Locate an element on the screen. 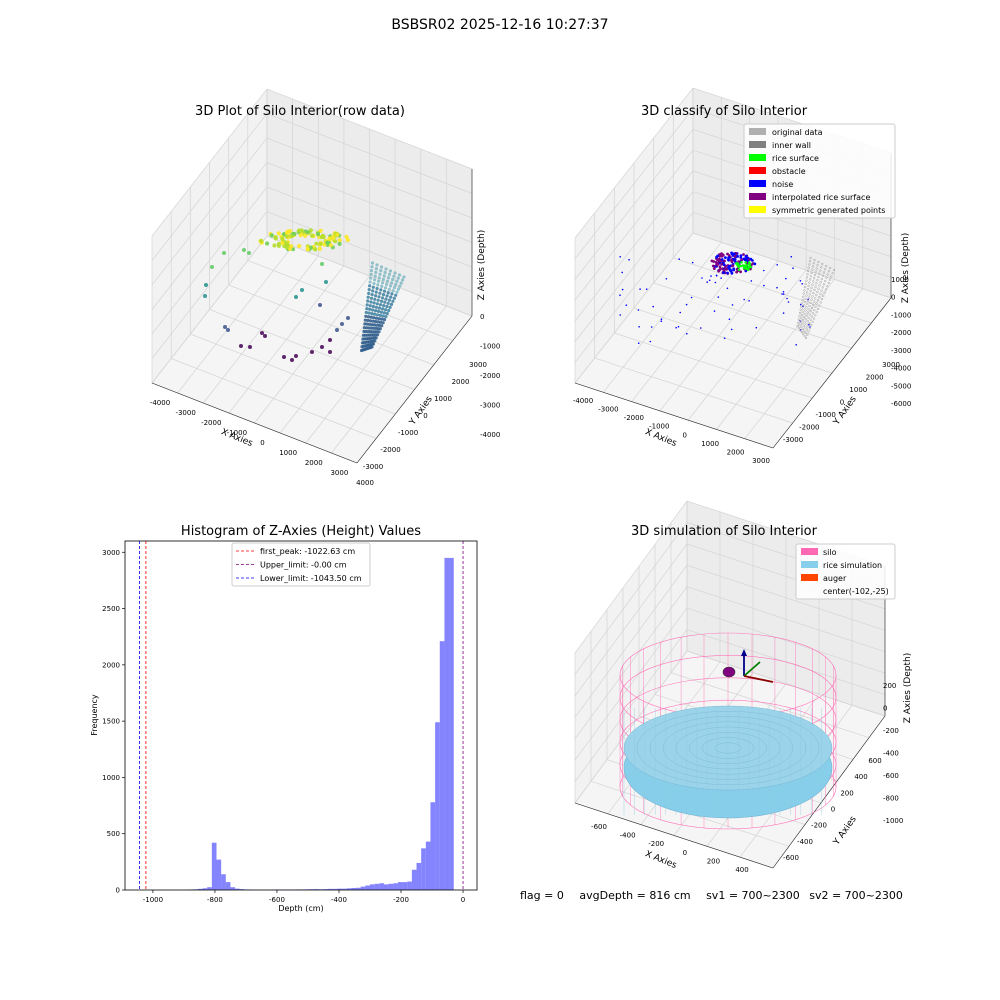 Image resolution: width=1000 pixels, height=1000 pixels. classify-legend-label: obstacle is located at coordinates (789, 171).